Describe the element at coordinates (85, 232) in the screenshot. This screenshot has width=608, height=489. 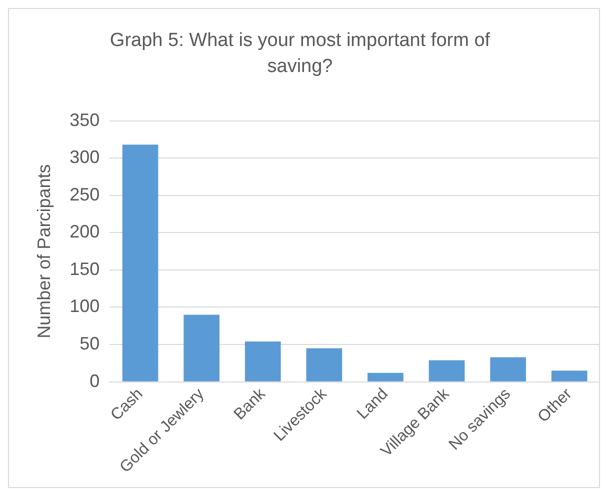
I see `y-tick-label: 200` at that location.